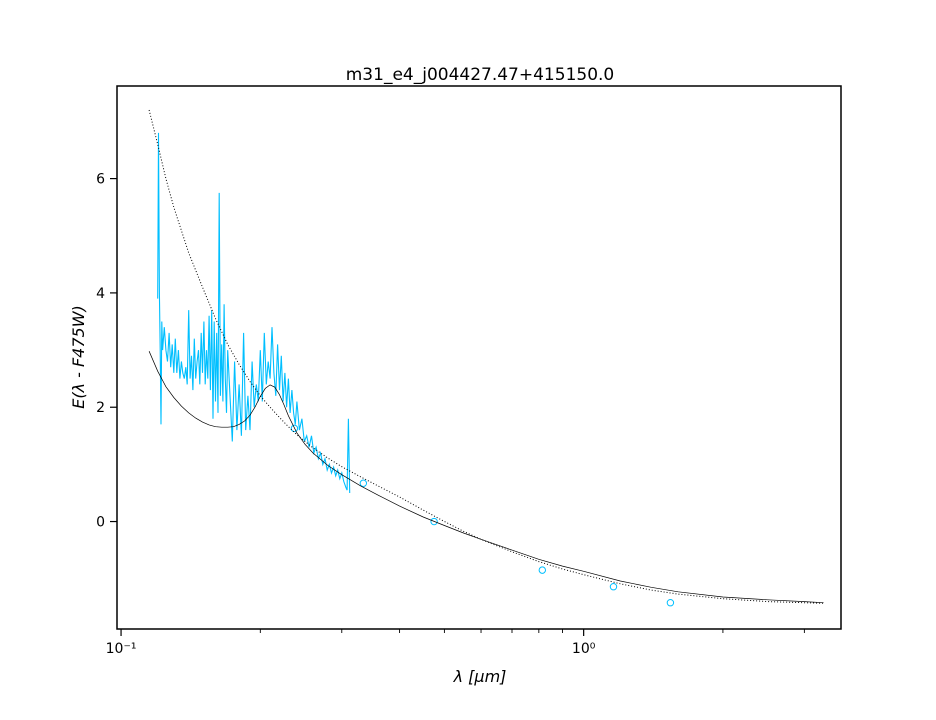 The image size is (936, 720). Describe the element at coordinates (106, 351) in the screenshot. I see `y-axis: 0 2 4 6` at that location.